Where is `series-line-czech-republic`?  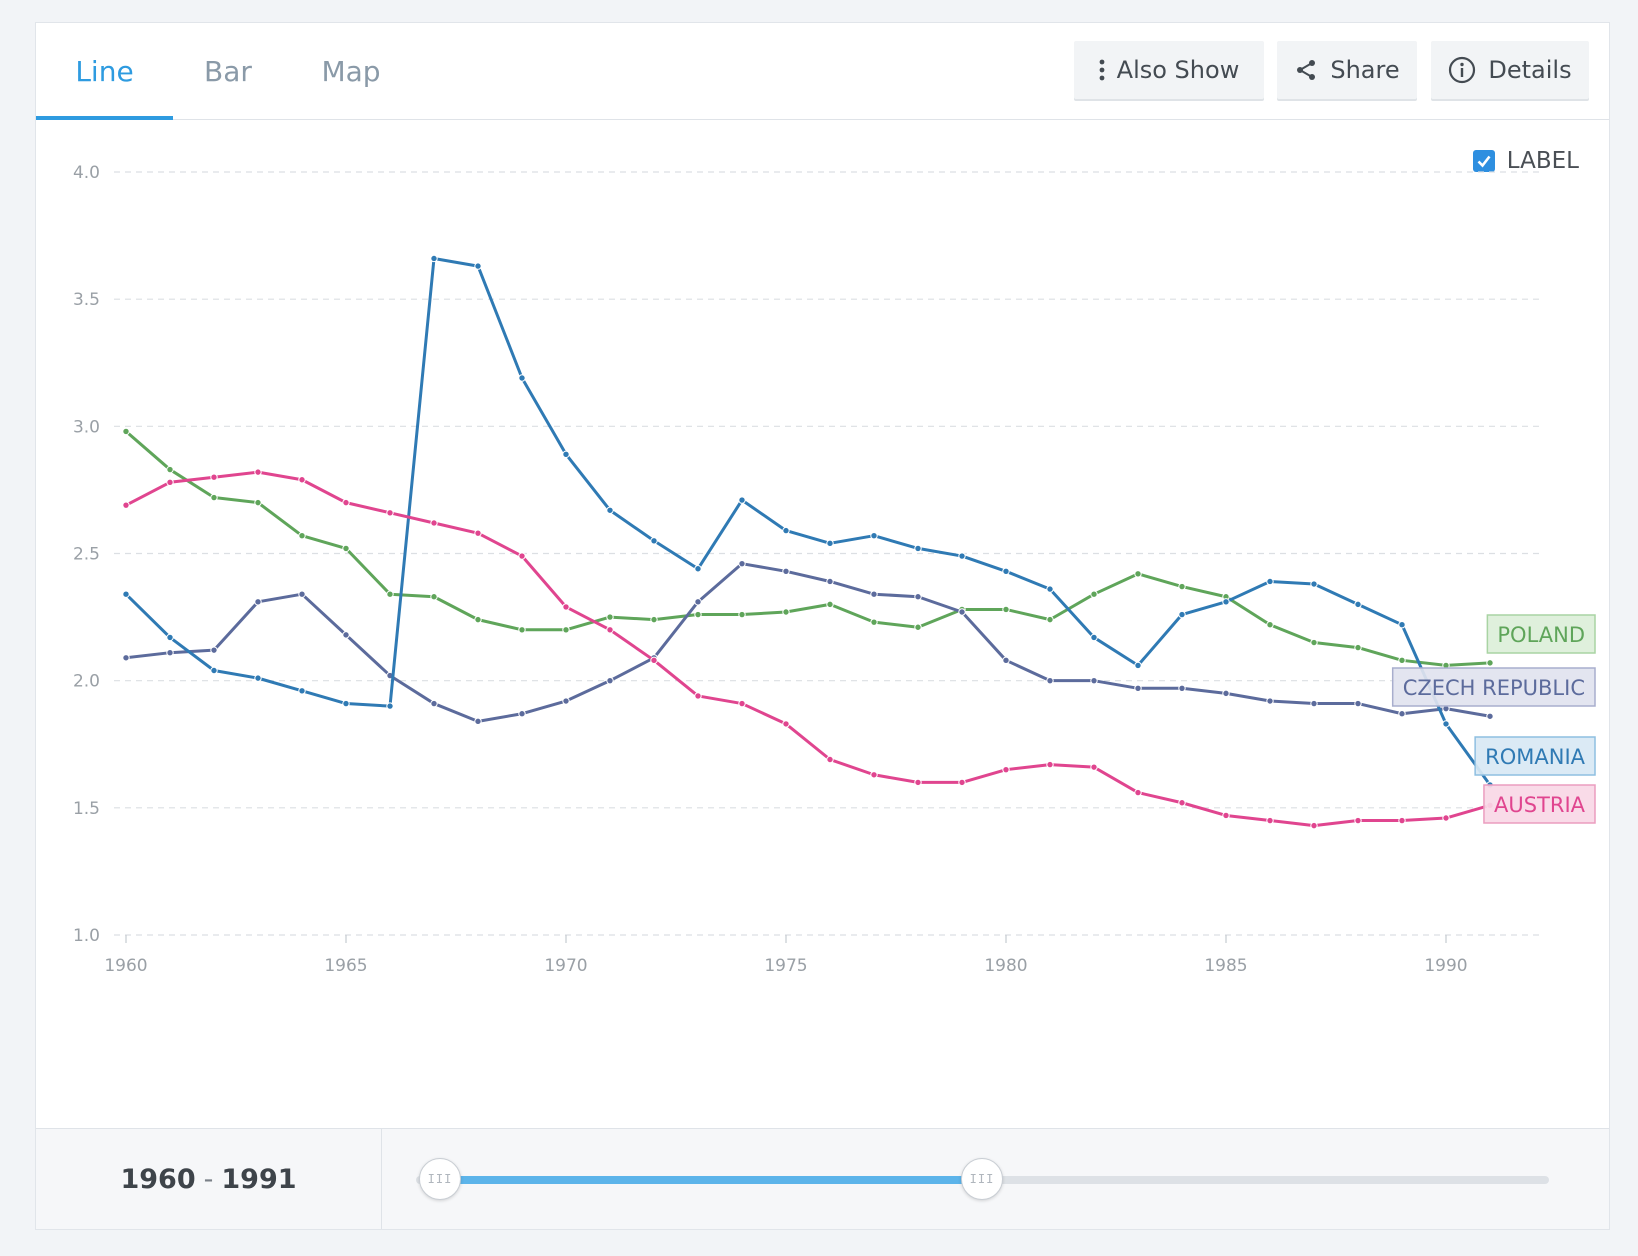
series-line-czech-republic is located at coordinates (808, 642).